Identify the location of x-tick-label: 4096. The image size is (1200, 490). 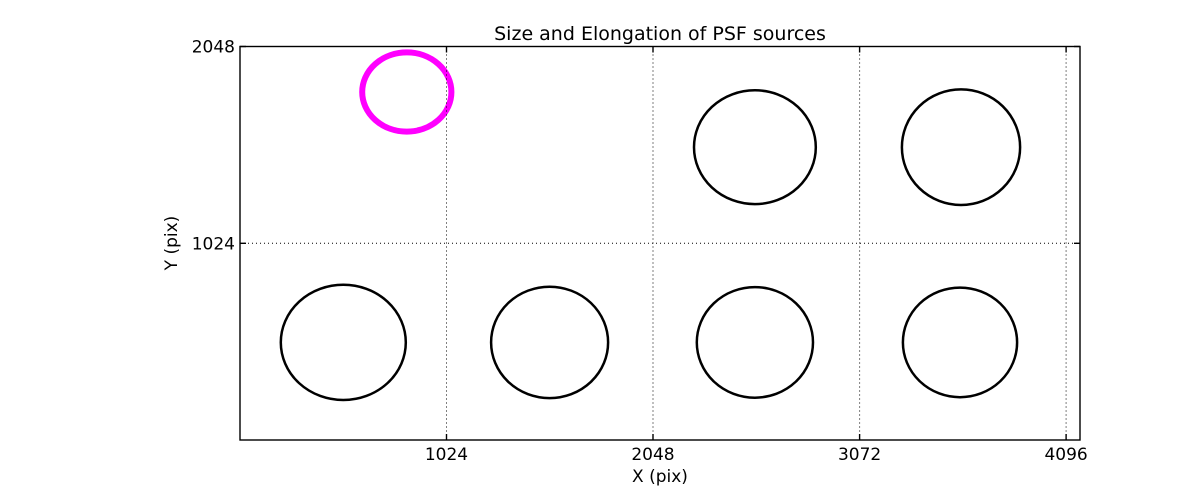
(1065, 455).